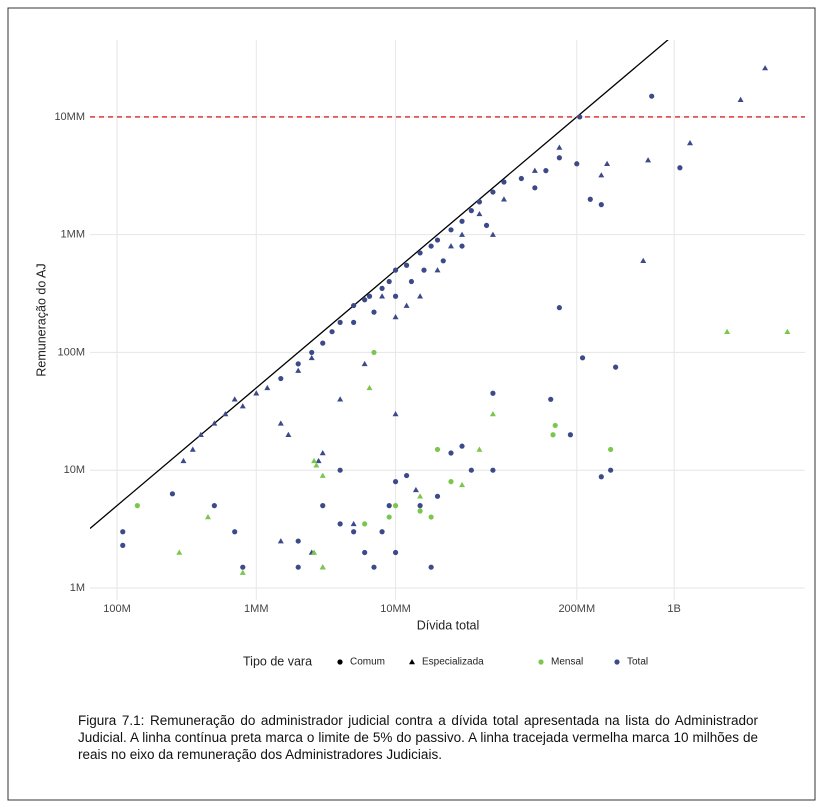  I want to click on x-tick-label: 100M, so click(117, 609).